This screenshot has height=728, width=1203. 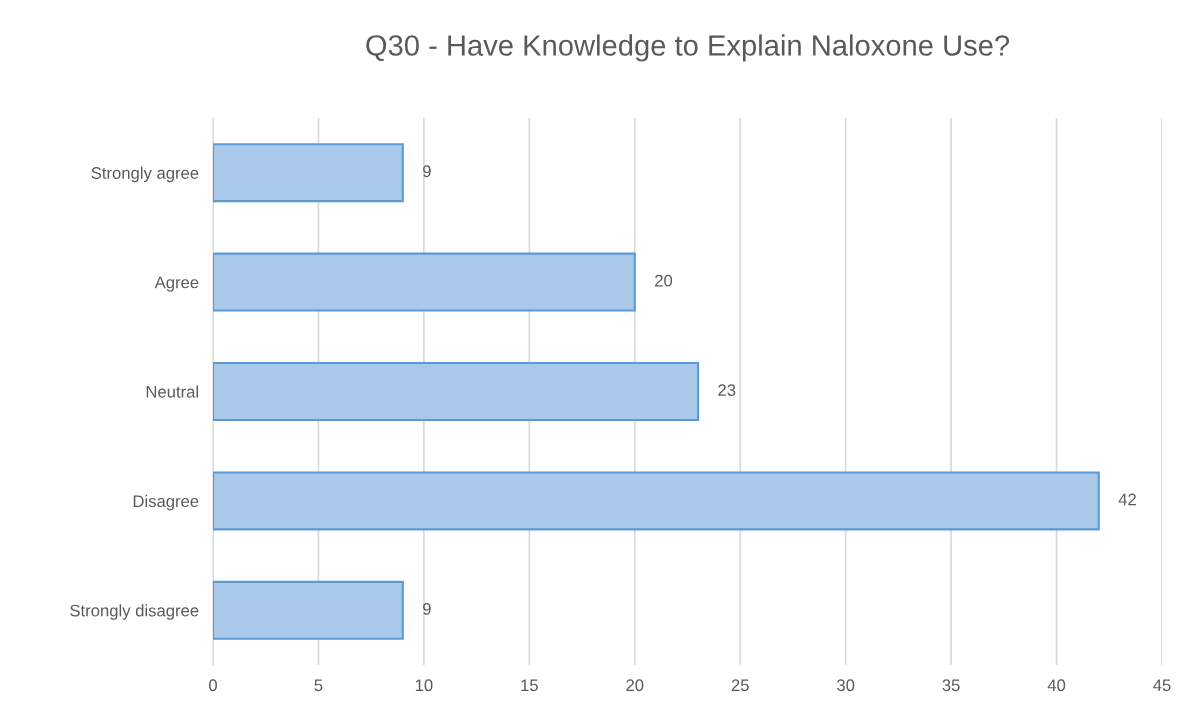 I want to click on data-label: 23, so click(x=727, y=390).